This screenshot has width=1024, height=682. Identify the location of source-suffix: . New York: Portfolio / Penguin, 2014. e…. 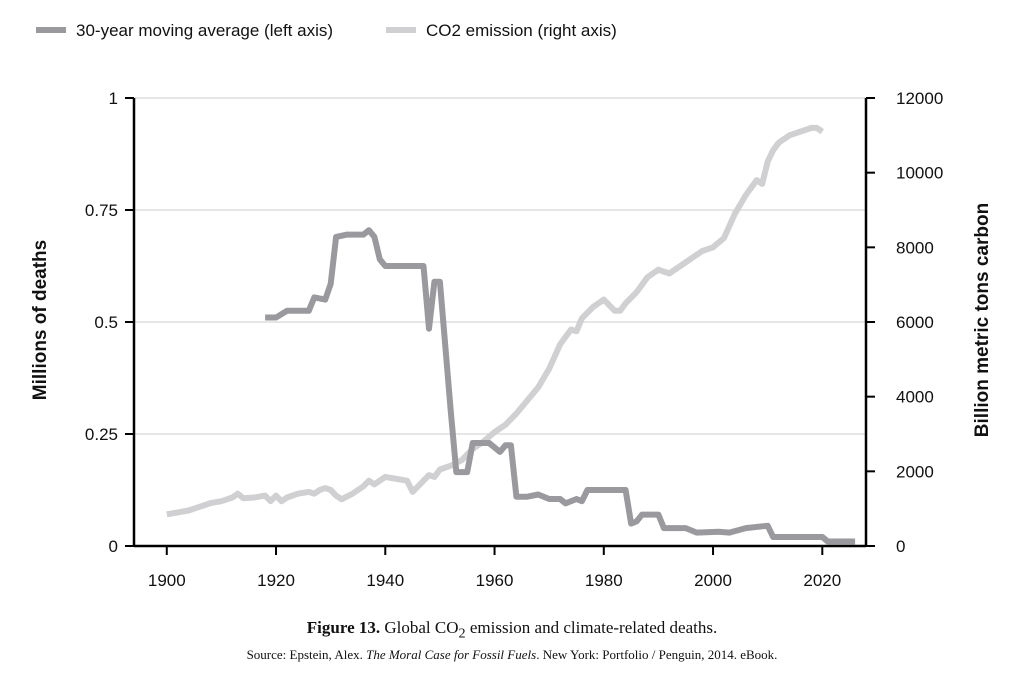
(657, 654).